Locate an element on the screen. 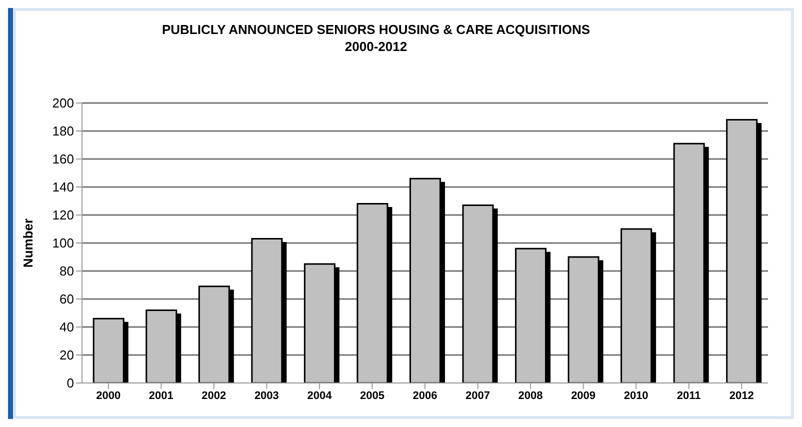 This screenshot has width=802, height=427. x-tick-label: 2000 is located at coordinates (108, 396).